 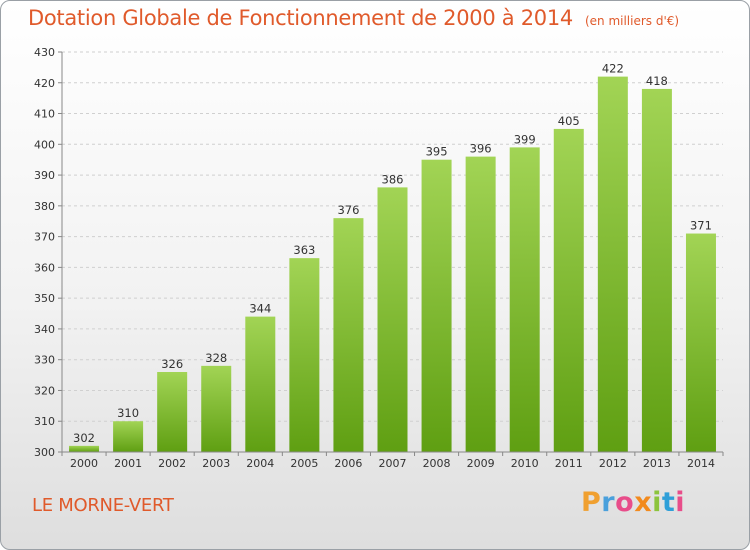 I want to click on bar-2010, so click(x=524, y=299).